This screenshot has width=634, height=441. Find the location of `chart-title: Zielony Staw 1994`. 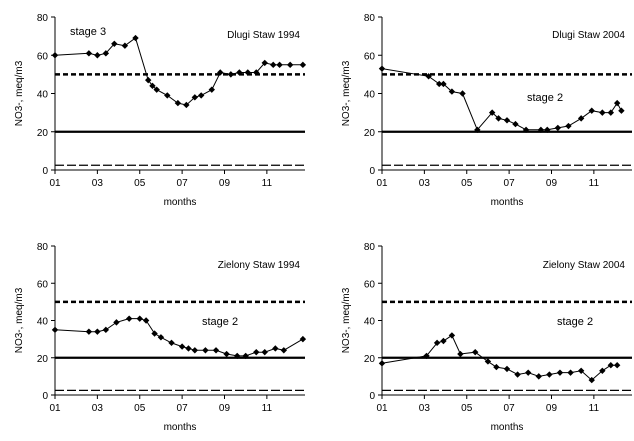

chart-title: Zielony Staw 1994 is located at coordinates (259, 265).